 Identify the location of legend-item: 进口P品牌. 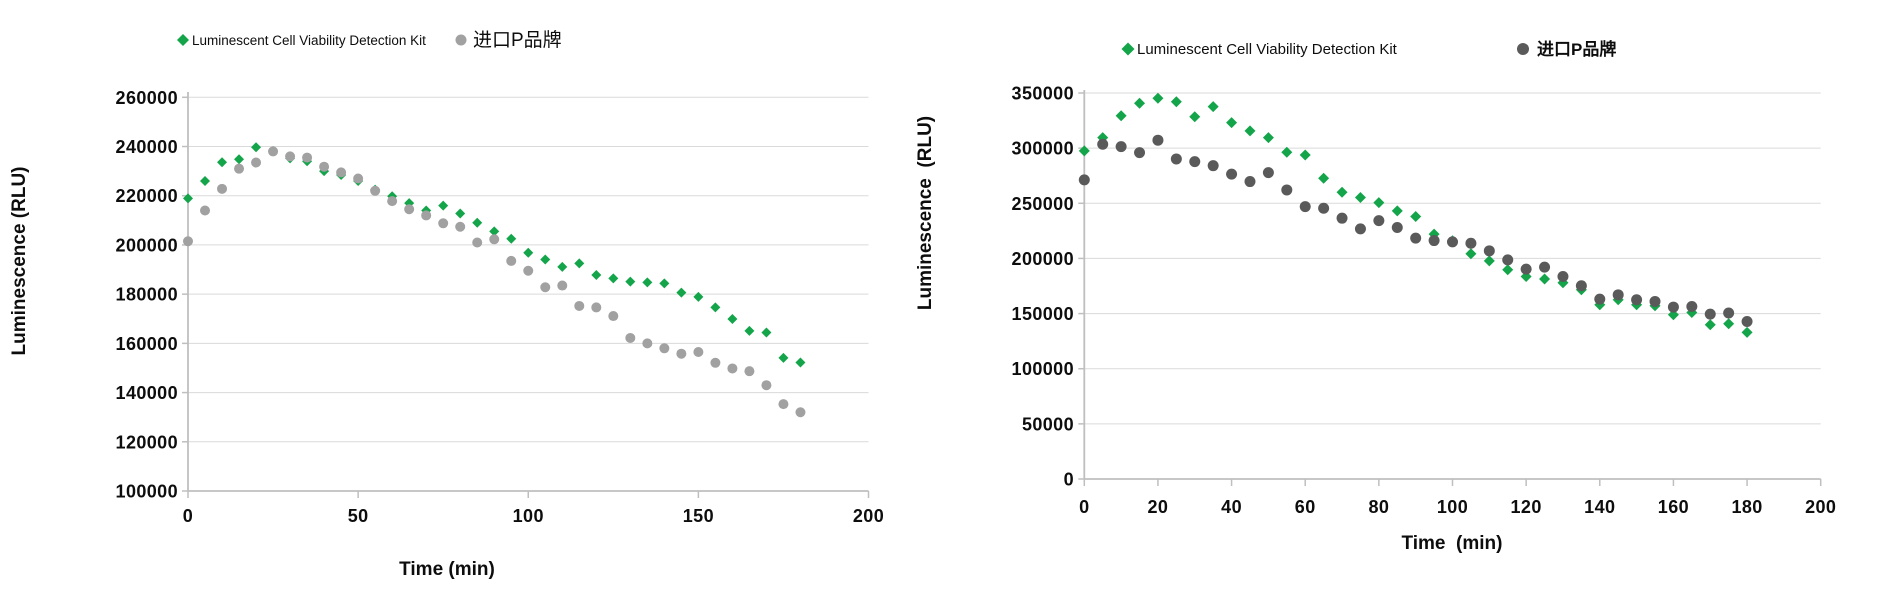
(508, 40).